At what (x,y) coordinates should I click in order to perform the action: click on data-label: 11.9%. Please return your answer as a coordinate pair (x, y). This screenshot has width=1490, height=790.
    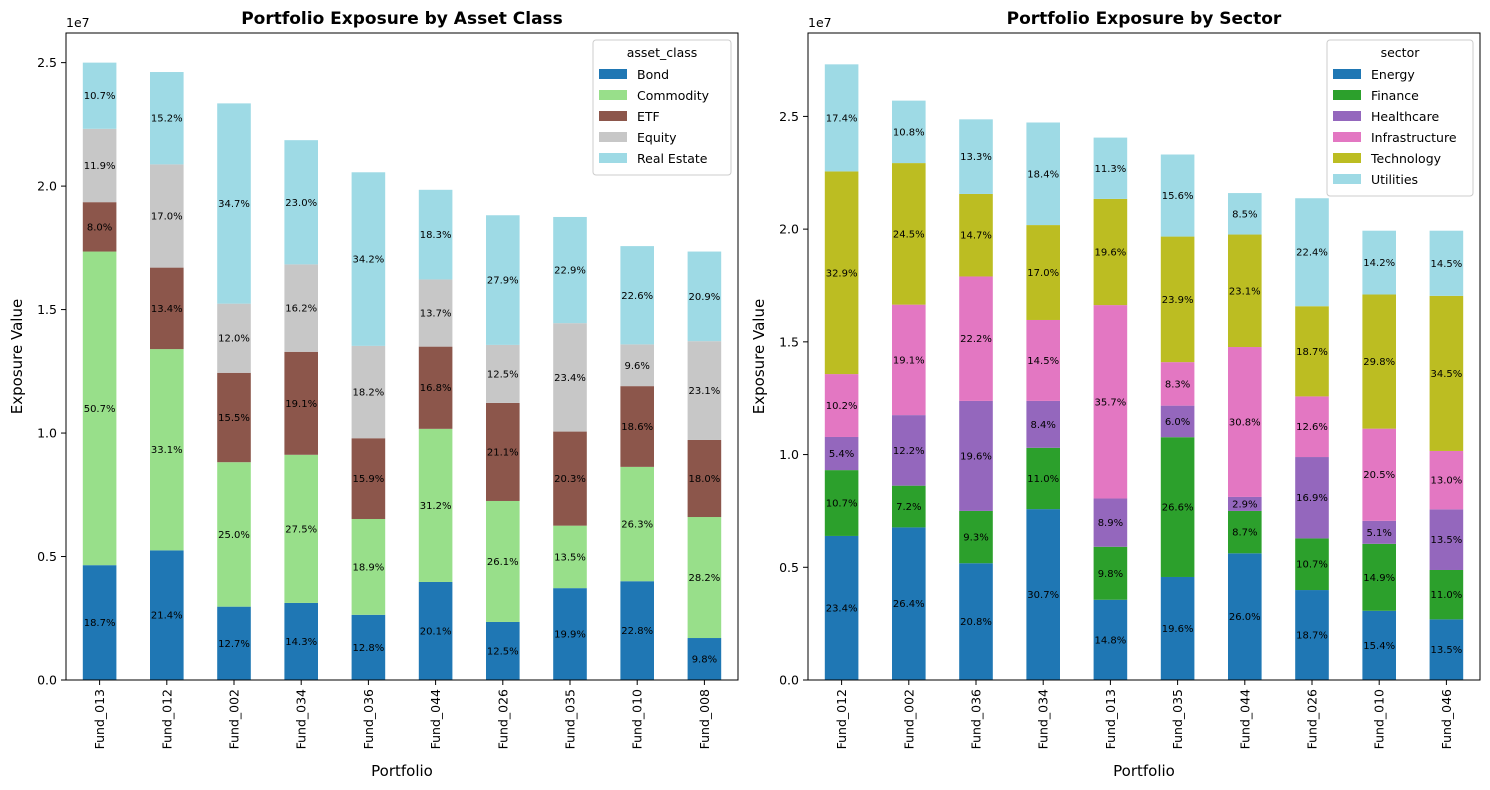
    Looking at the image, I should click on (100, 166).